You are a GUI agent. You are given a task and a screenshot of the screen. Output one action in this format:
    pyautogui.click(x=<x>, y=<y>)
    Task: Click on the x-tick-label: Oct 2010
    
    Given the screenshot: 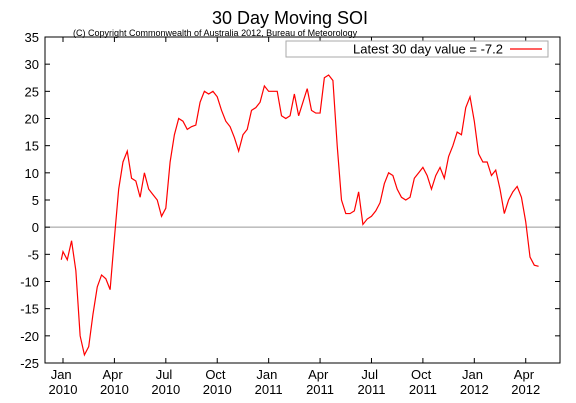 What is the action you would take?
    pyautogui.click(x=217, y=382)
    